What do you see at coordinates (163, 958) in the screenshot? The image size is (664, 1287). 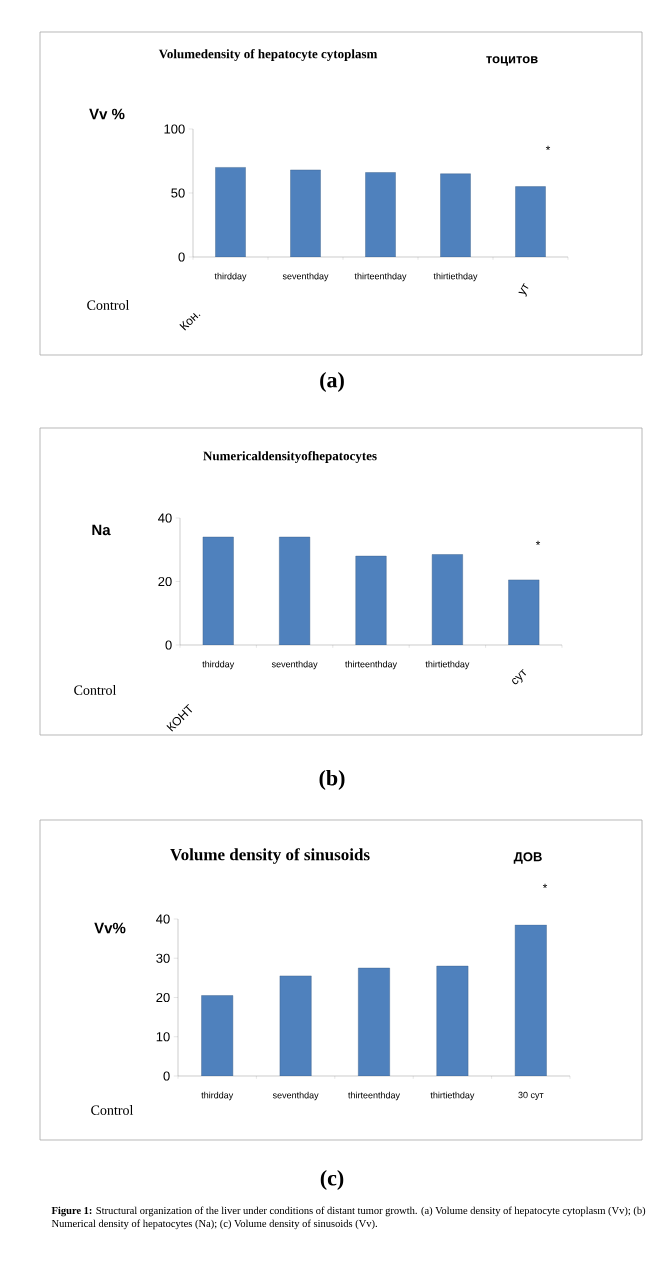 I see `y-tick-label: 30` at bounding box center [163, 958].